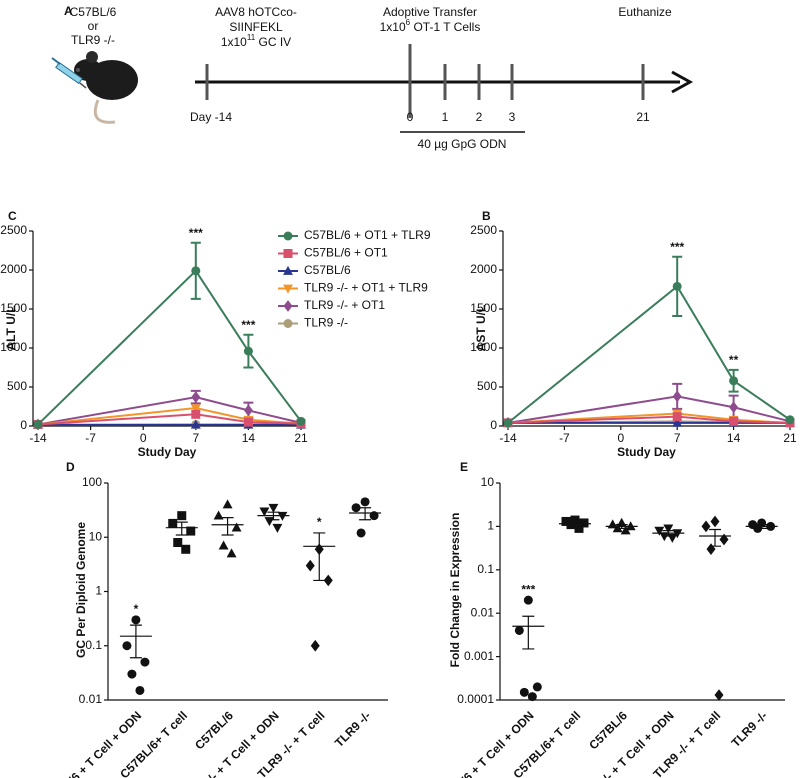 This screenshot has height=778, width=800. I want to click on day-label: 2, so click(479, 117).